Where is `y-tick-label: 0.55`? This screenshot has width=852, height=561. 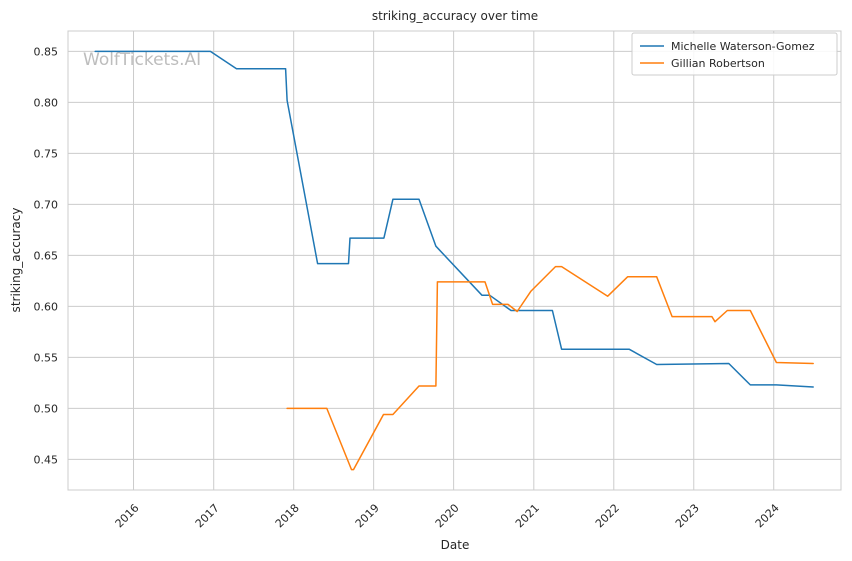 y-tick-label: 0.55 is located at coordinates (46, 357).